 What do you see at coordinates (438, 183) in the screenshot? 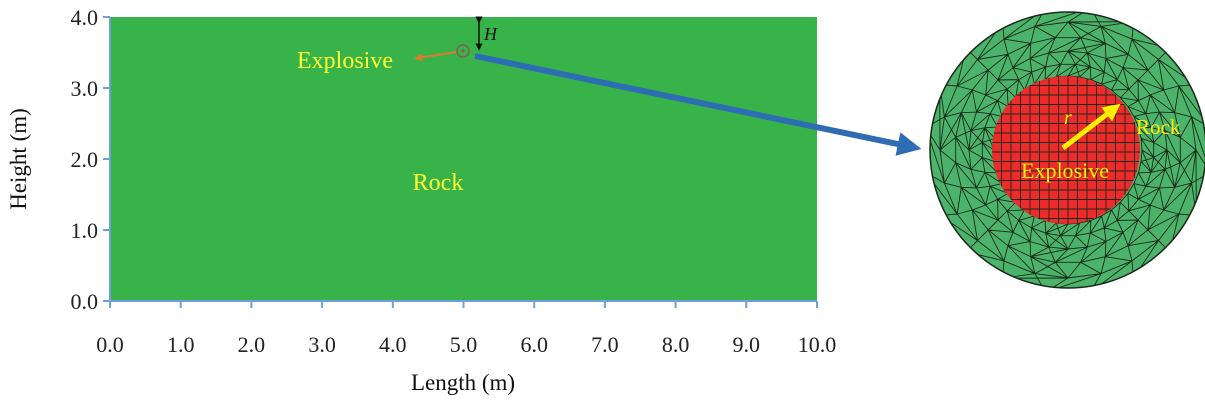
I see `rock-label: Rock` at bounding box center [438, 183].